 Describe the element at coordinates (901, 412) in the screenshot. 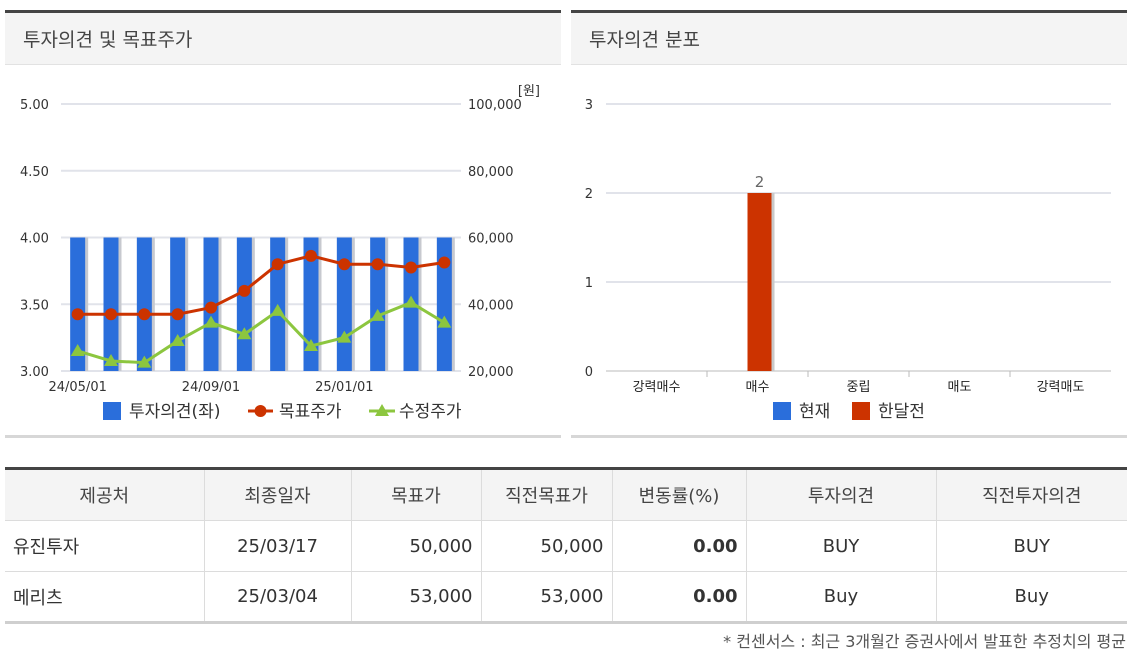

I see `legend-label-month-ago: 한달전` at that location.